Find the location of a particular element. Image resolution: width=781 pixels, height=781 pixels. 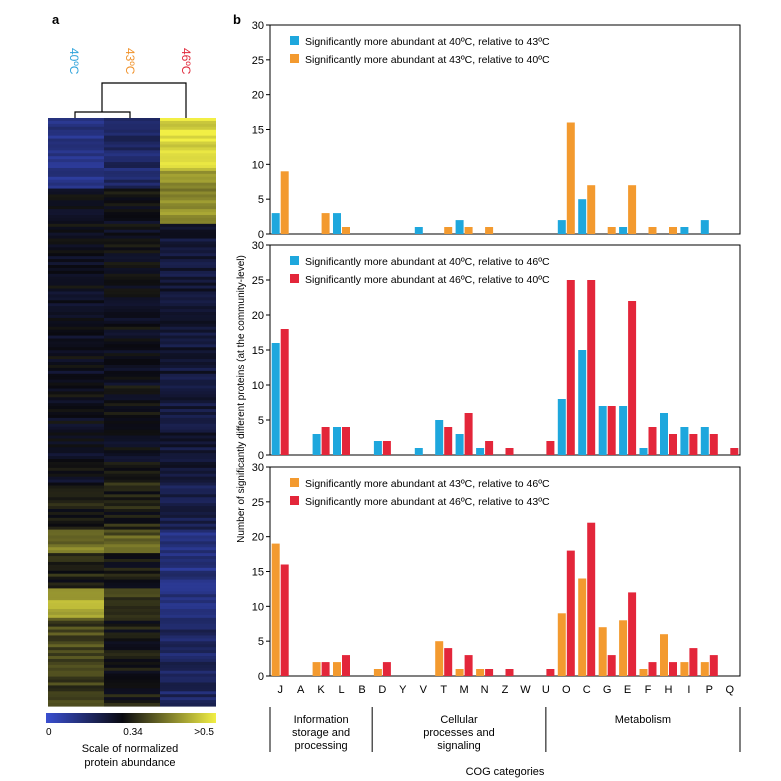

y-tick-label: 15 is located at coordinates (258, 131).